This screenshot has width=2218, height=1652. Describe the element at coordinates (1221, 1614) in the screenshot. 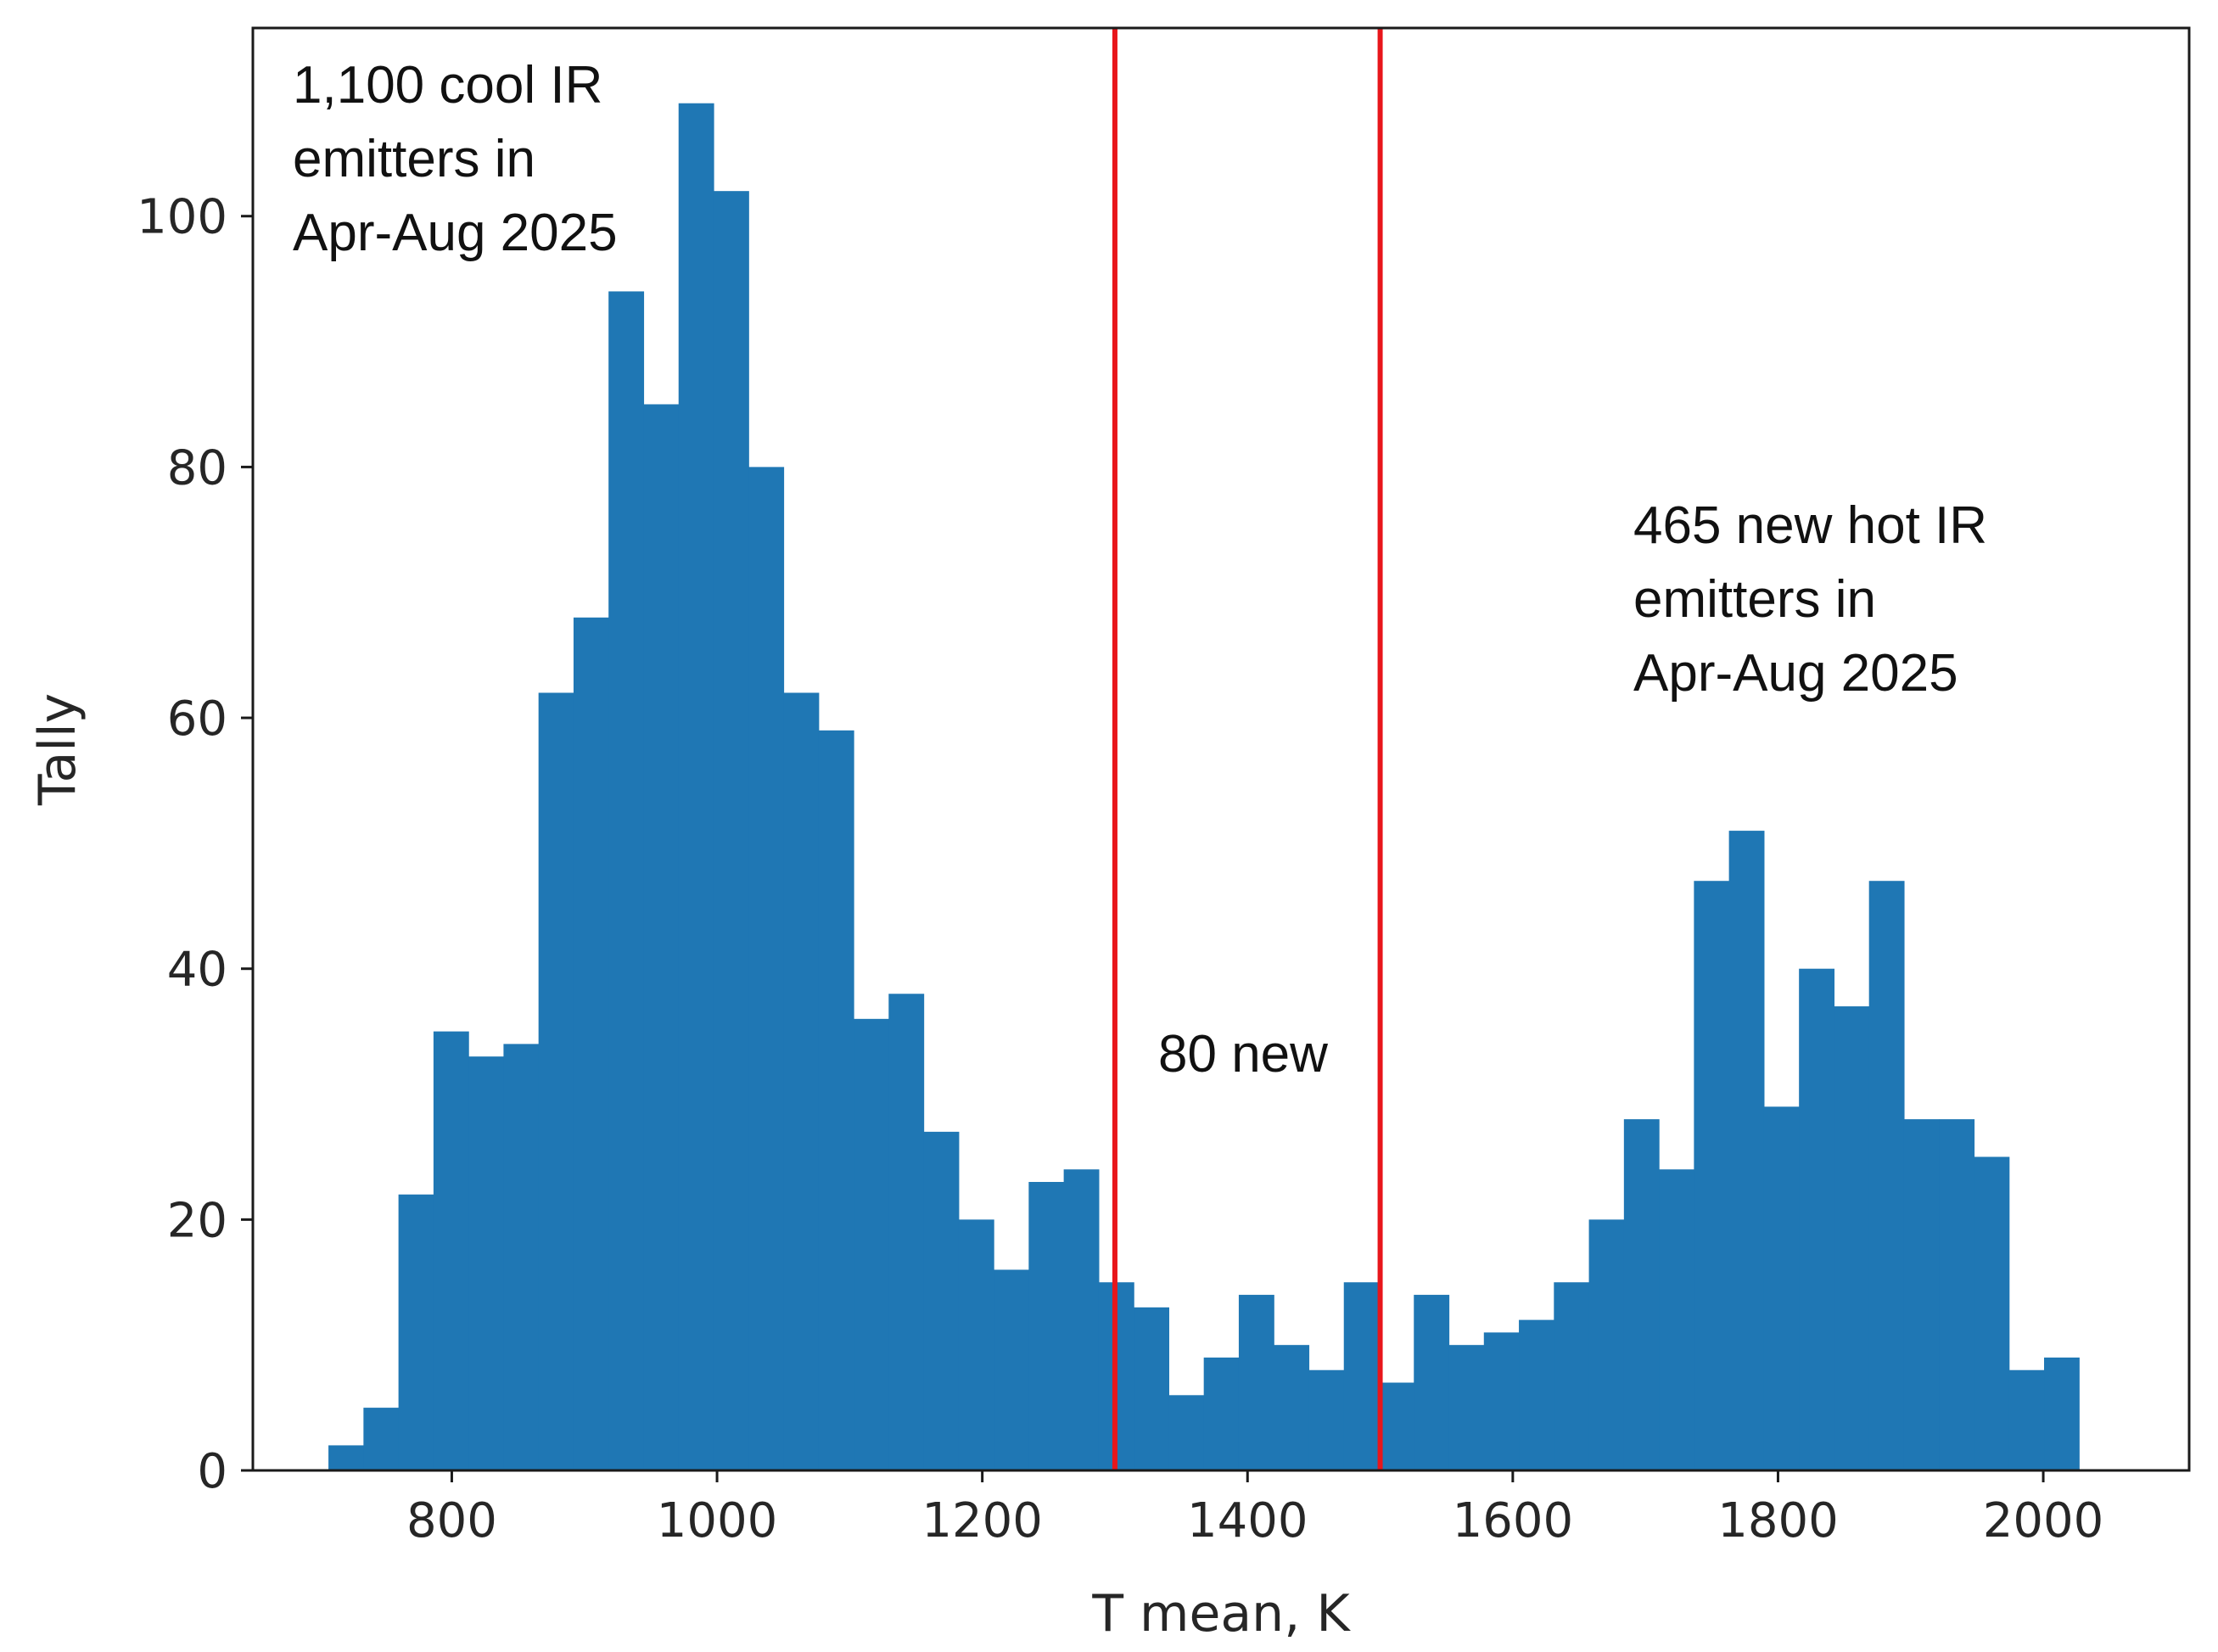

I see `x-axis-label: T mean, K` at that location.